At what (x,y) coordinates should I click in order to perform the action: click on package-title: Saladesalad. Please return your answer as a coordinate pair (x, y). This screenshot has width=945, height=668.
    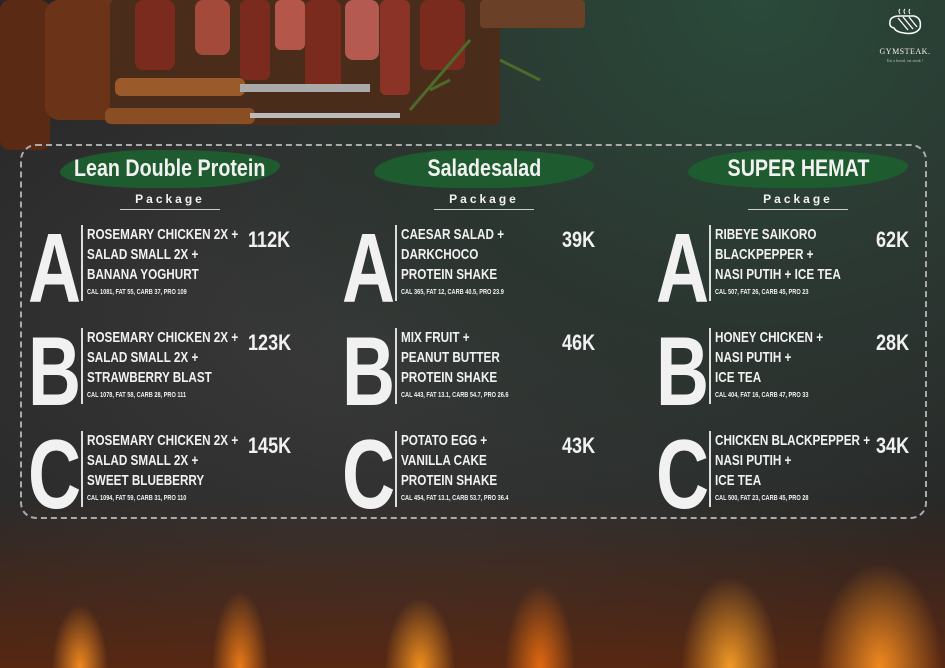
    Looking at the image, I should click on (484, 168).